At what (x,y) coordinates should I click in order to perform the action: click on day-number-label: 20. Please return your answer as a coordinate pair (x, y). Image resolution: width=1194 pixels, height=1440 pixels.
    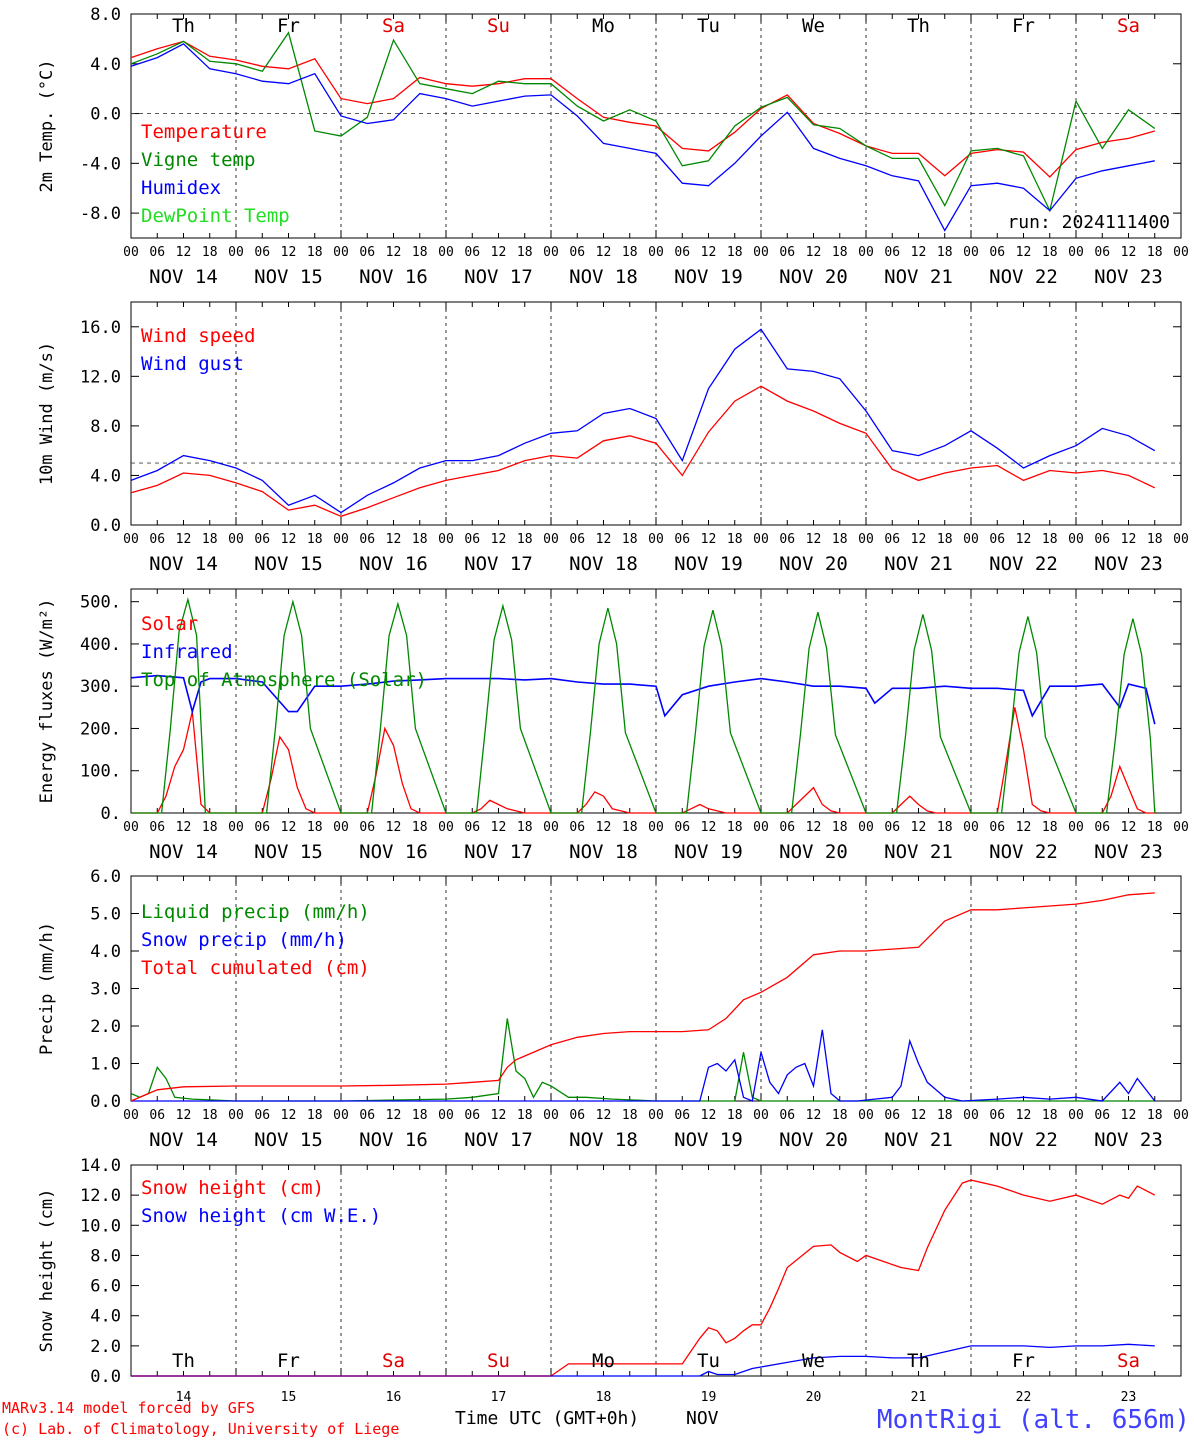
    Looking at the image, I should click on (814, 1397).